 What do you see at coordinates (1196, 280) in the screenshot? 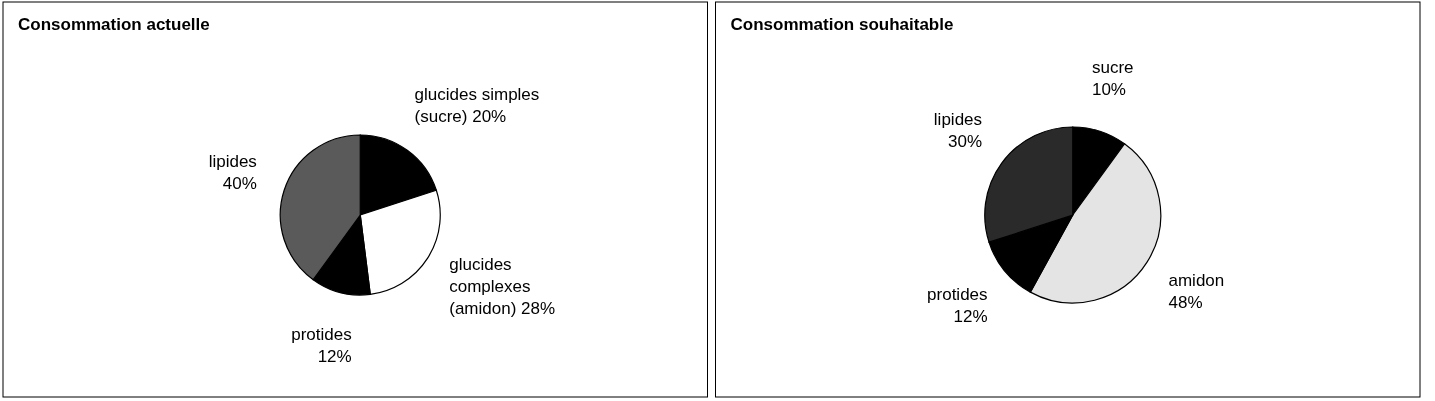
I see `slice-label: amidon` at bounding box center [1196, 280].